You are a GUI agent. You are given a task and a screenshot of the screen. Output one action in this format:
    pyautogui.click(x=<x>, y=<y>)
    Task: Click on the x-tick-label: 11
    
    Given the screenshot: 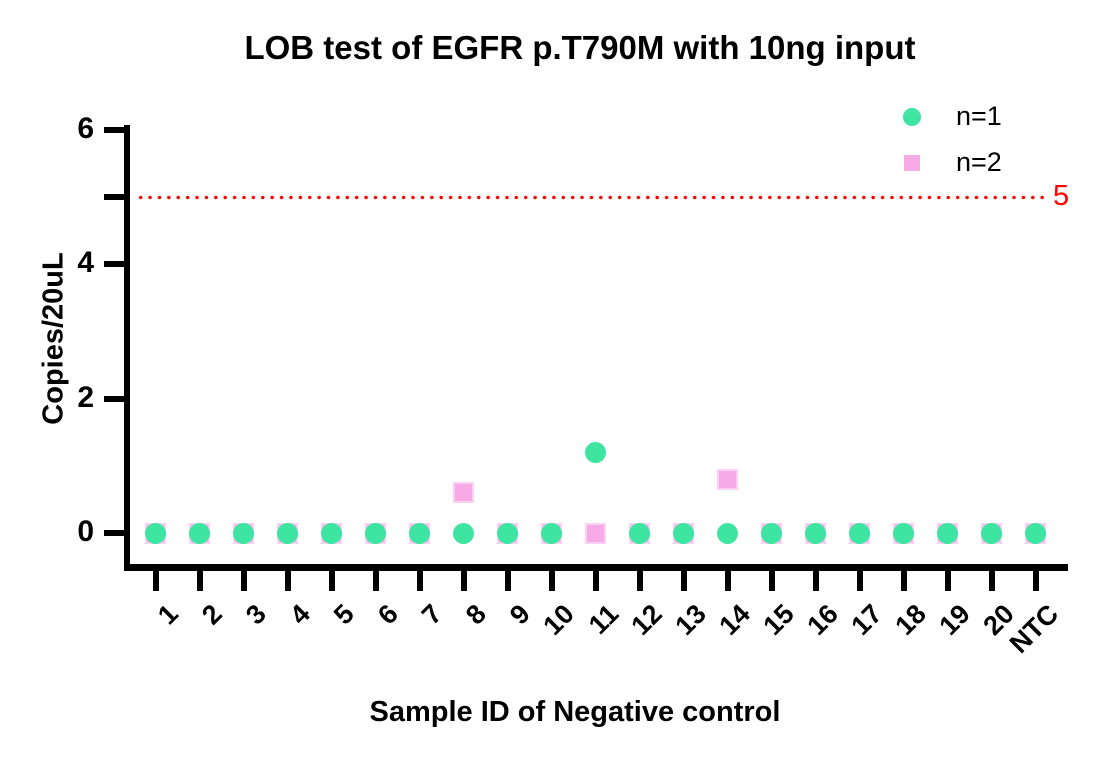 What is the action you would take?
    pyautogui.click(x=603, y=619)
    